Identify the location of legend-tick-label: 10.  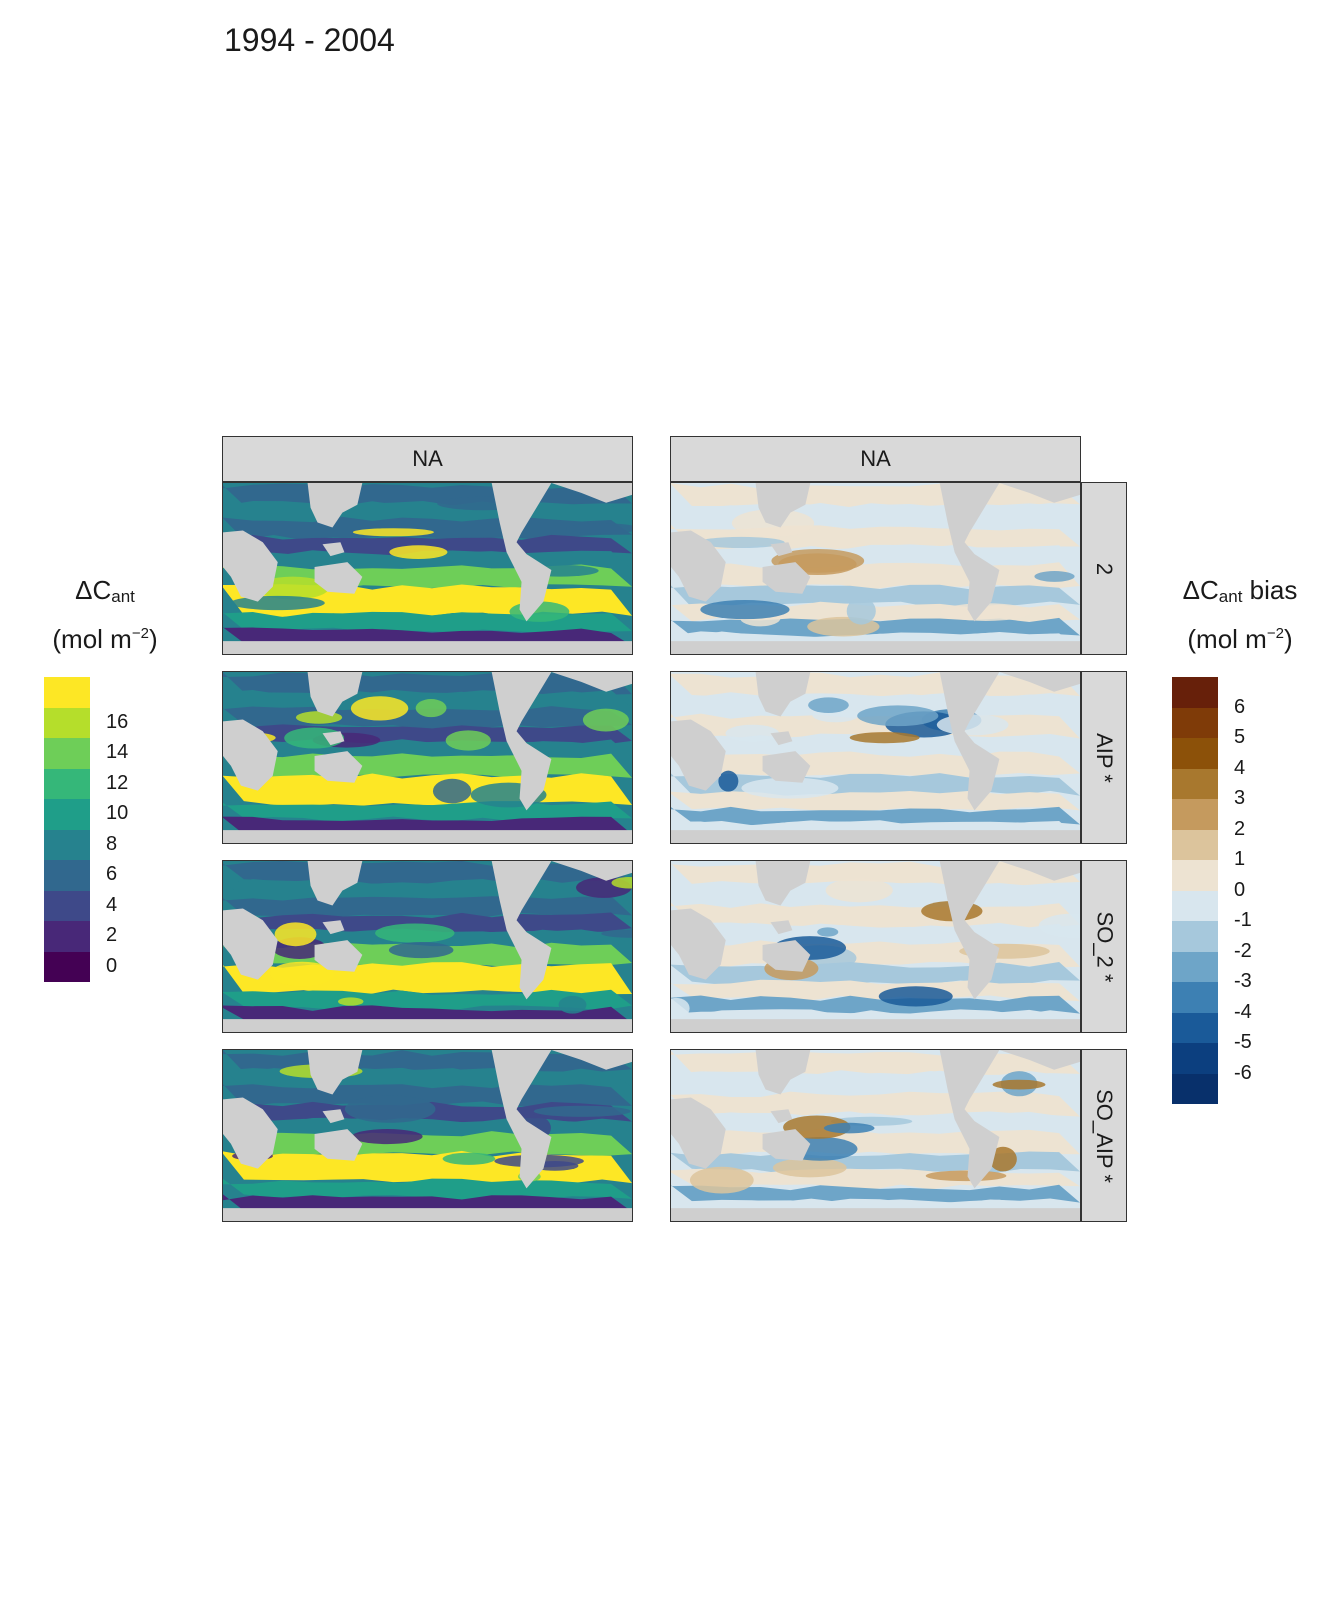
(117, 813).